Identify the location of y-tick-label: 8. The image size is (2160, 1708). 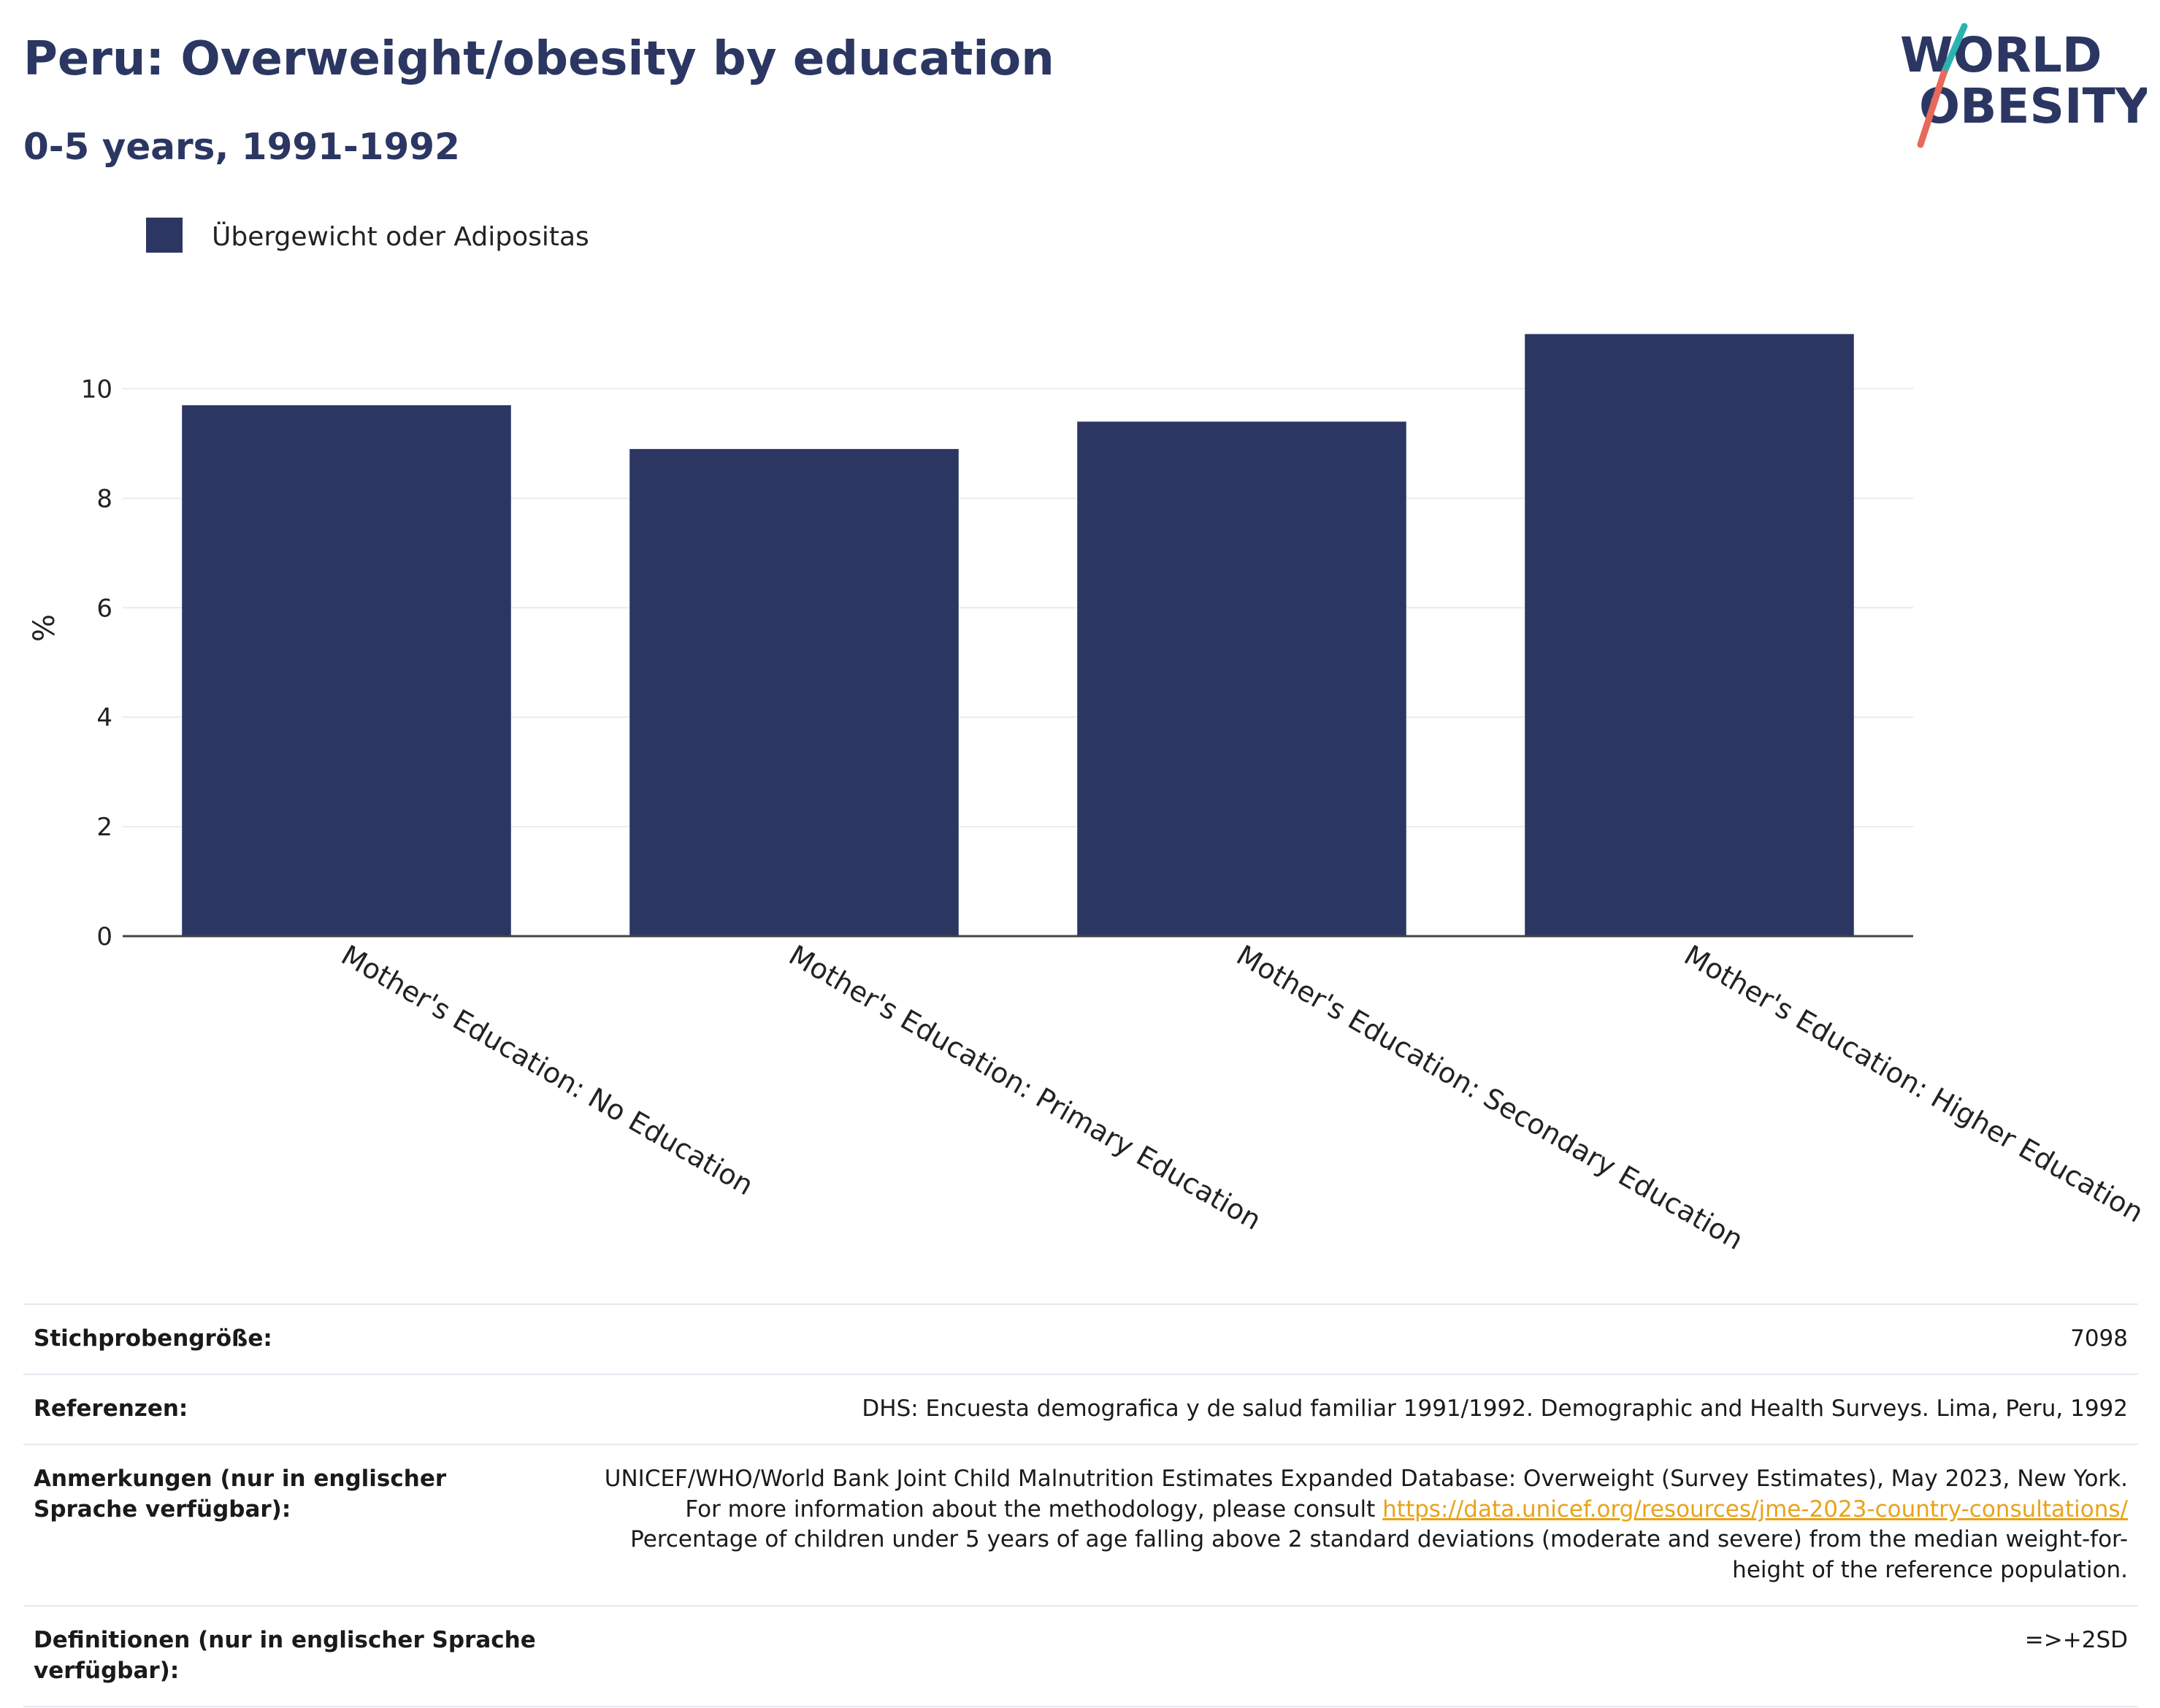
(104, 498).